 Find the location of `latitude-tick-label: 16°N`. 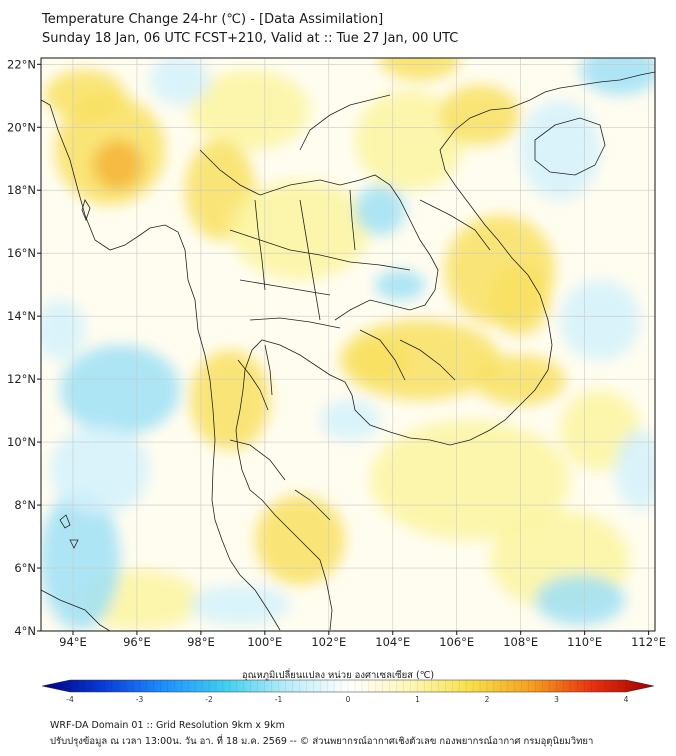

latitude-tick-label: 16°N is located at coordinates (21, 253).